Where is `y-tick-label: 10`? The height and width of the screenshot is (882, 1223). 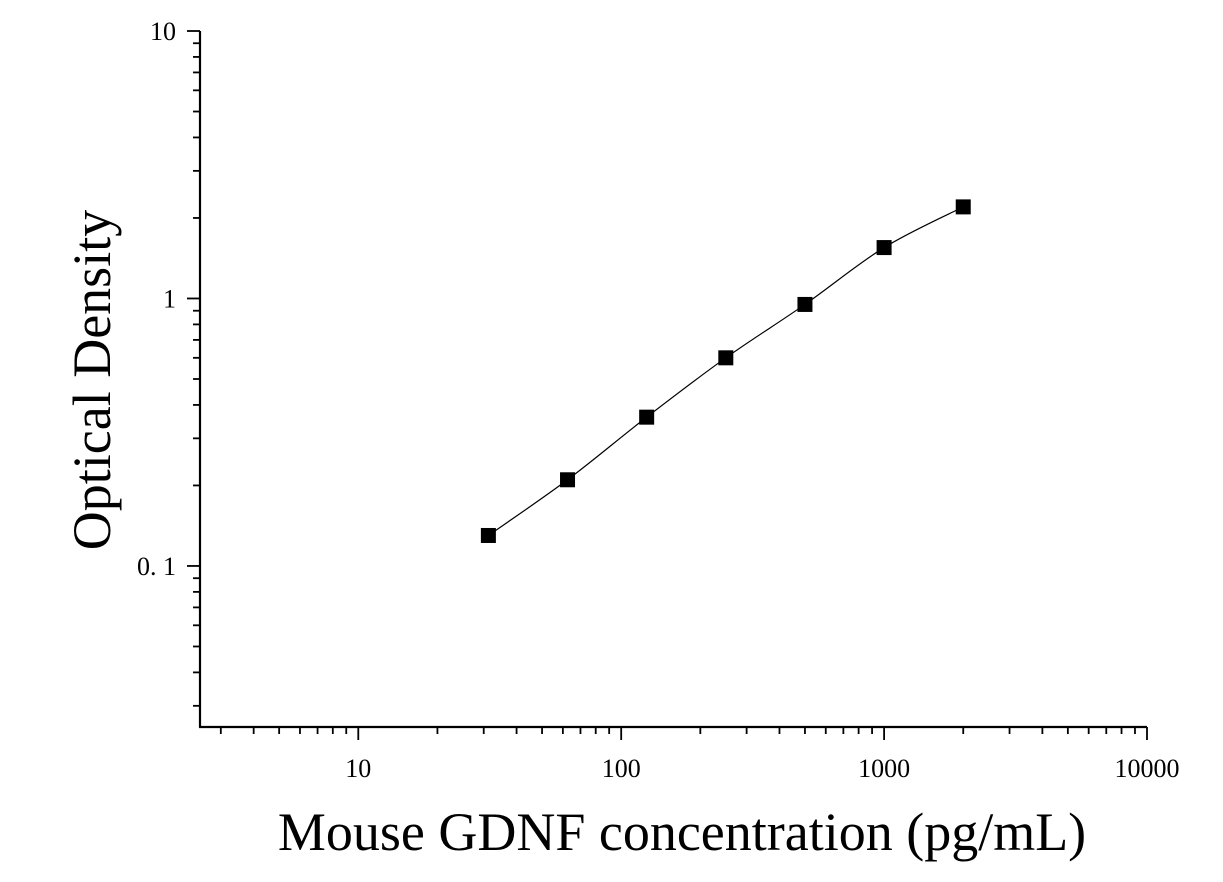
y-tick-label: 10 is located at coordinates (163, 31).